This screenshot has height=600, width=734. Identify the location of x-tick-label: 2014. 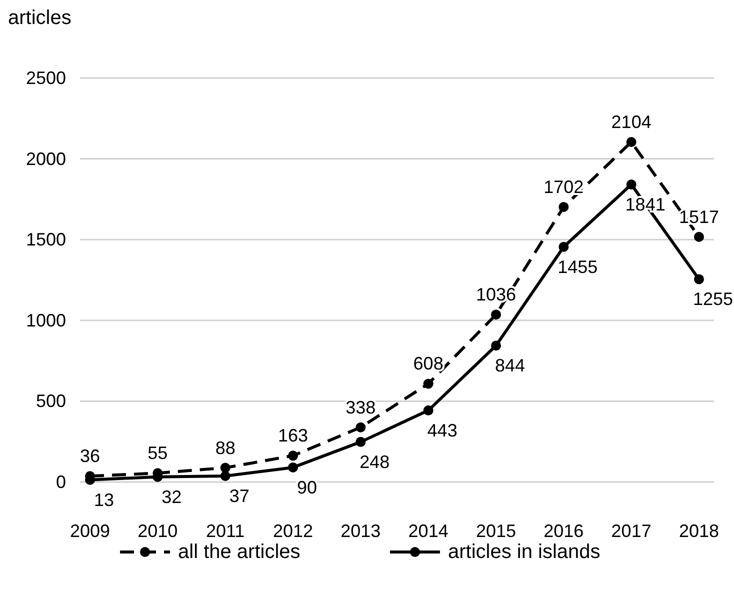
(428, 531).